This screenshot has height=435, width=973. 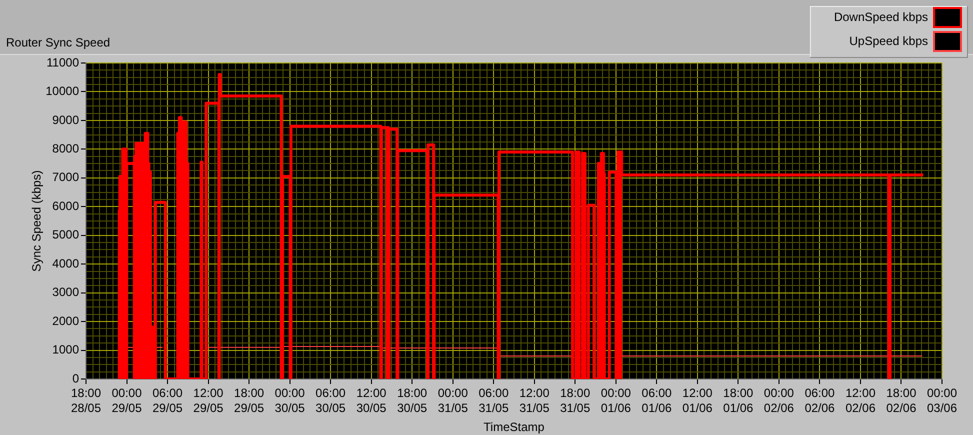 What do you see at coordinates (66, 292) in the screenshot?
I see `y-tick-label: 3000` at bounding box center [66, 292].